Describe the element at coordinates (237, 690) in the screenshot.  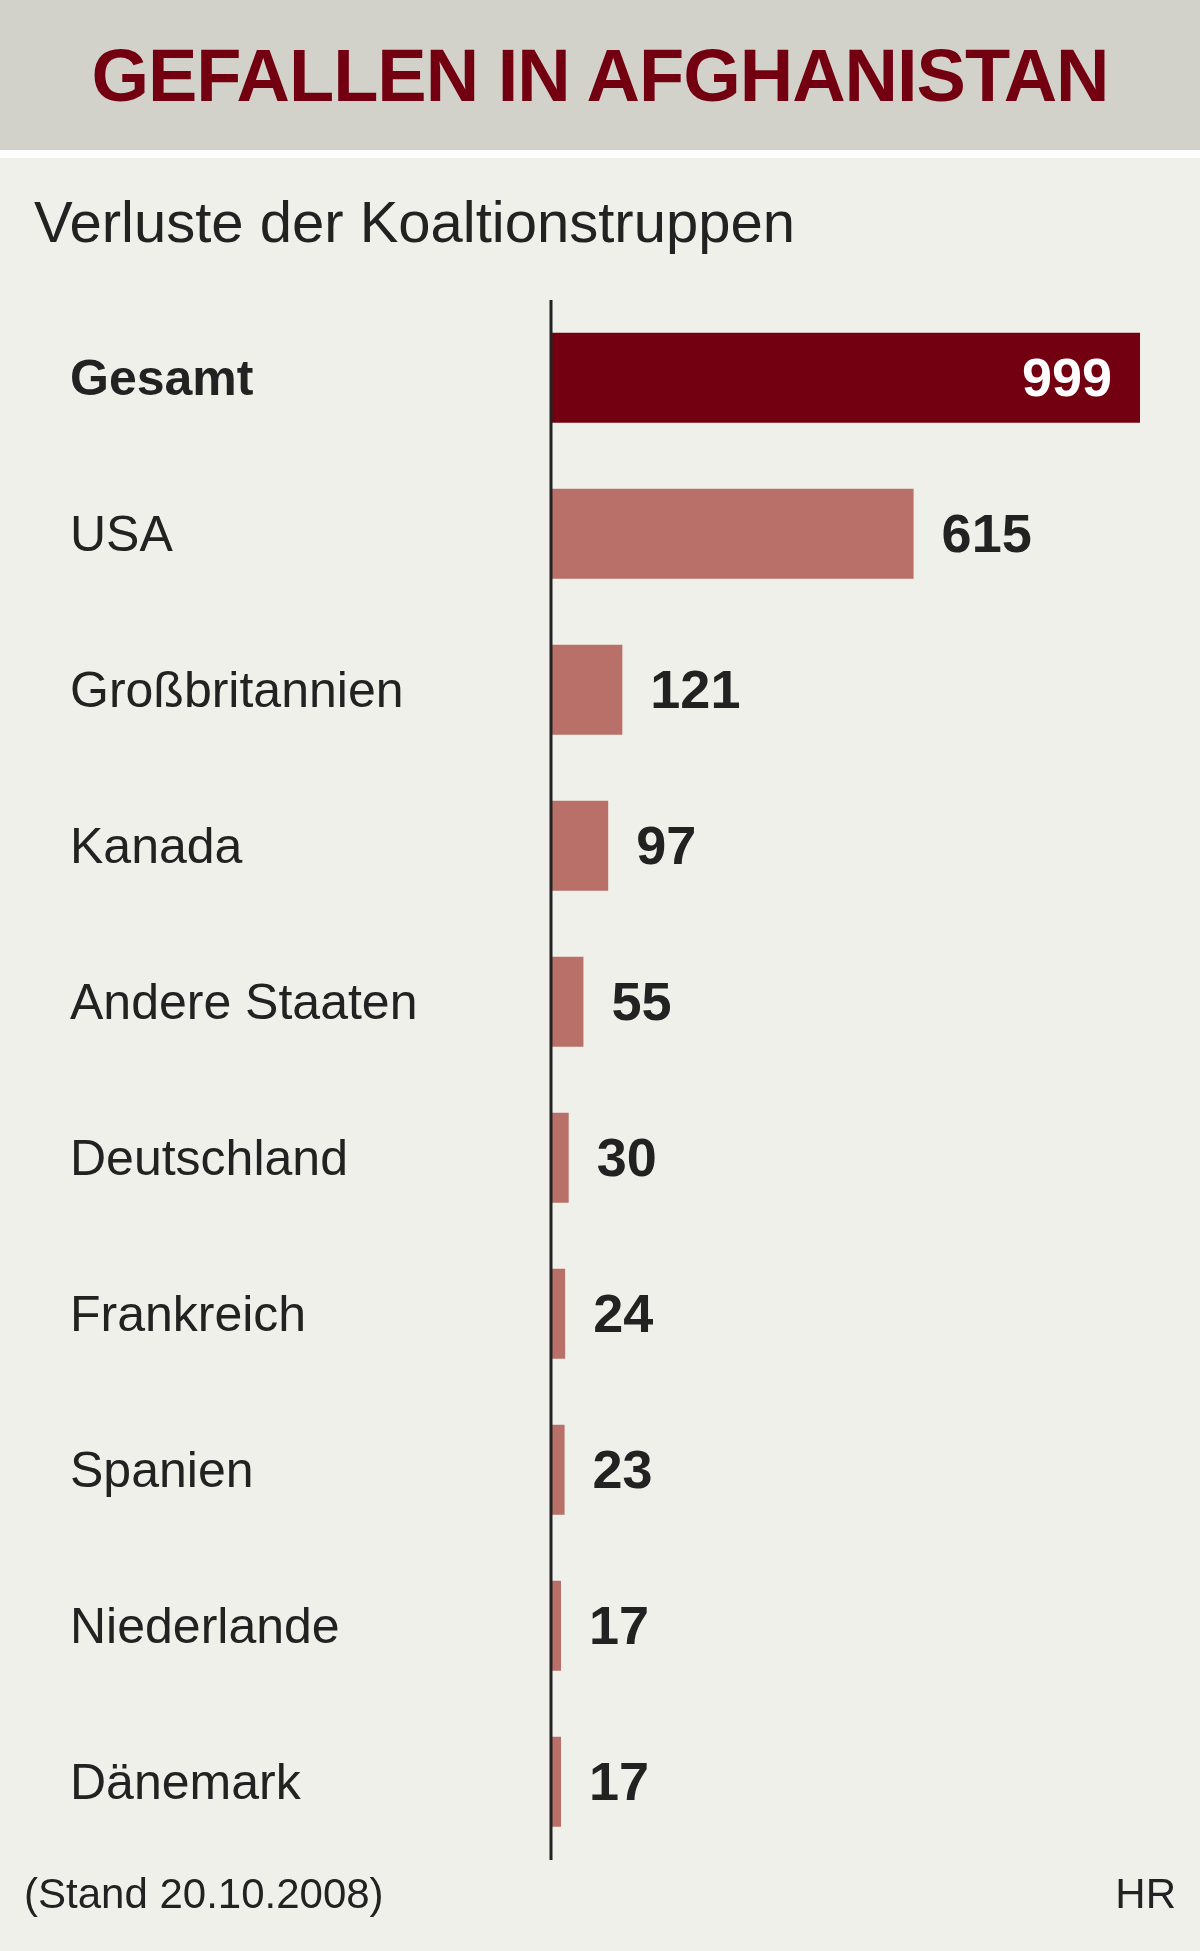
I see `y-tick-label: Großbritannien` at that location.